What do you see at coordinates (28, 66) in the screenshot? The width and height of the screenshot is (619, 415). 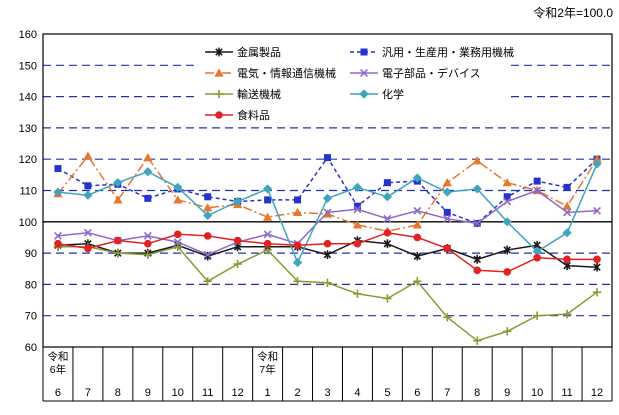 I see `y-axis-label: 150` at bounding box center [28, 66].